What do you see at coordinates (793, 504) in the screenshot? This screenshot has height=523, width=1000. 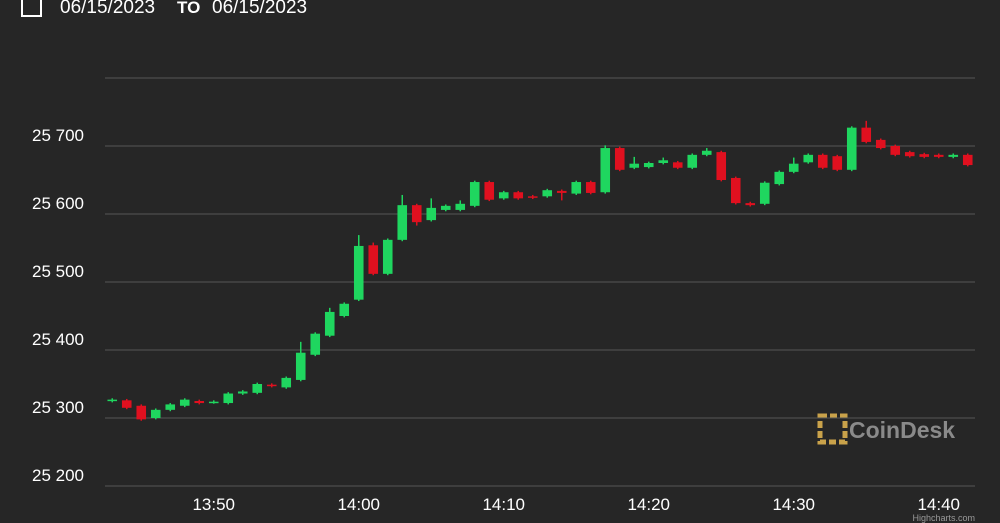 I see `x-tick-label: 14:30` at bounding box center [793, 504].